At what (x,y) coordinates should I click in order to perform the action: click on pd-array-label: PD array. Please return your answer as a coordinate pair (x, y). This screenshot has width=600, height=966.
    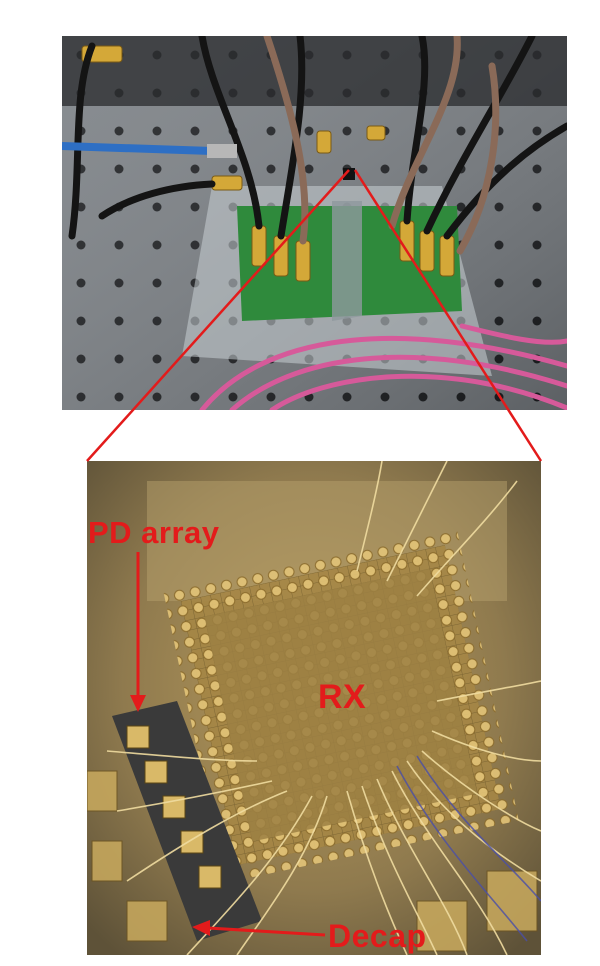
    Looking at the image, I should click on (154, 532).